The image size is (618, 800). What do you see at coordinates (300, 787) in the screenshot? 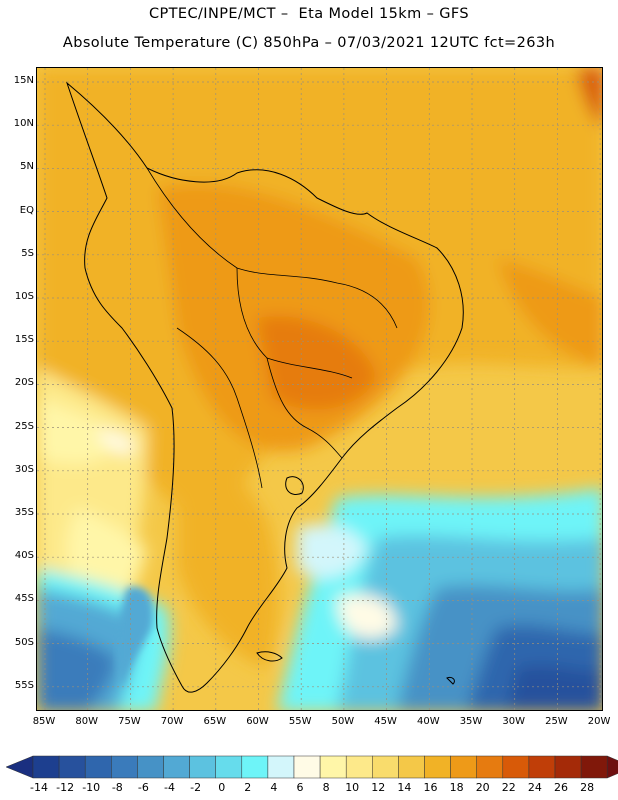
I see `colorbar-tick-label: 6` at bounding box center [300, 787].